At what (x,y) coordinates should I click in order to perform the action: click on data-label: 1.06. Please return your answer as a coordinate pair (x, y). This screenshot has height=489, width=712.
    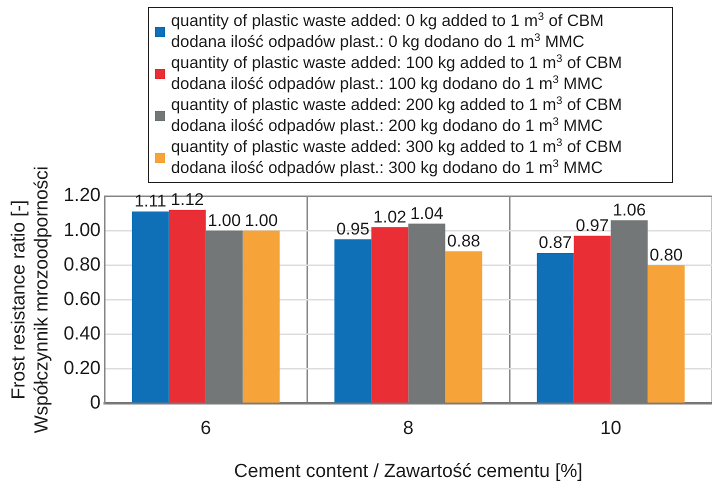
    Looking at the image, I should click on (629, 210).